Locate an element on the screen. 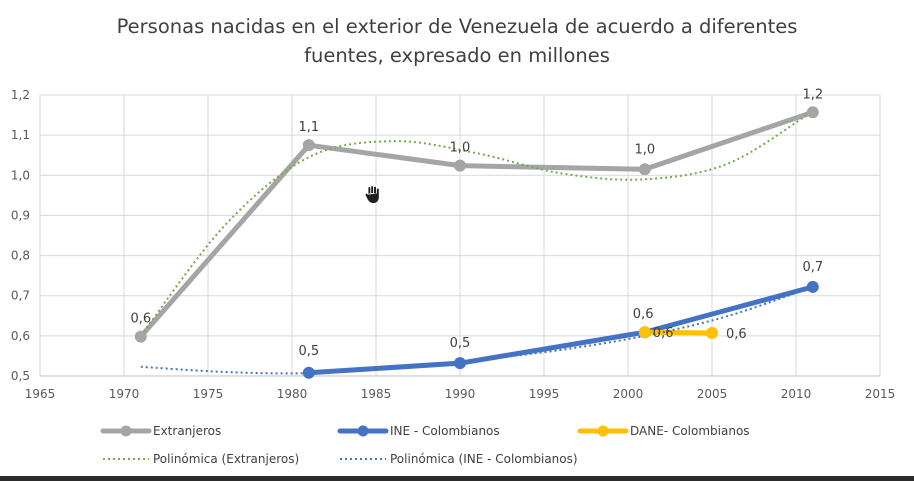  grab-cursor-icon is located at coordinates (372, 194).